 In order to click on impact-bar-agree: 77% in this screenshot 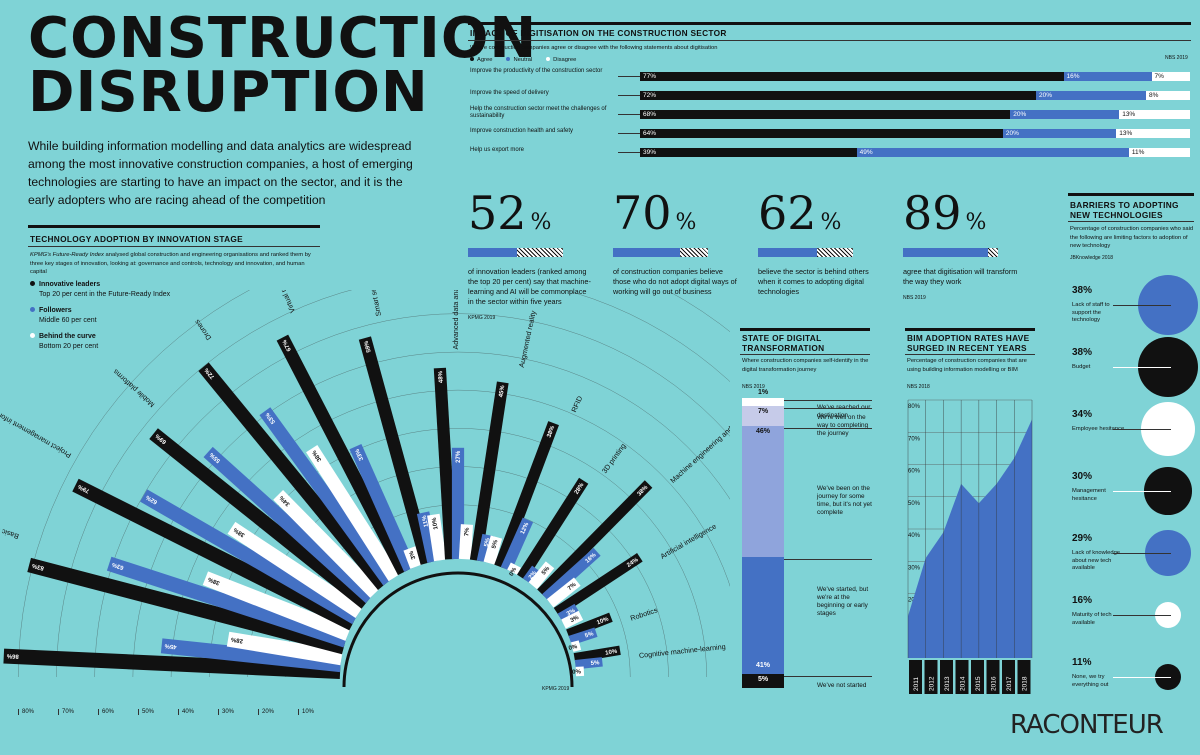, I will do `click(852, 76)`.